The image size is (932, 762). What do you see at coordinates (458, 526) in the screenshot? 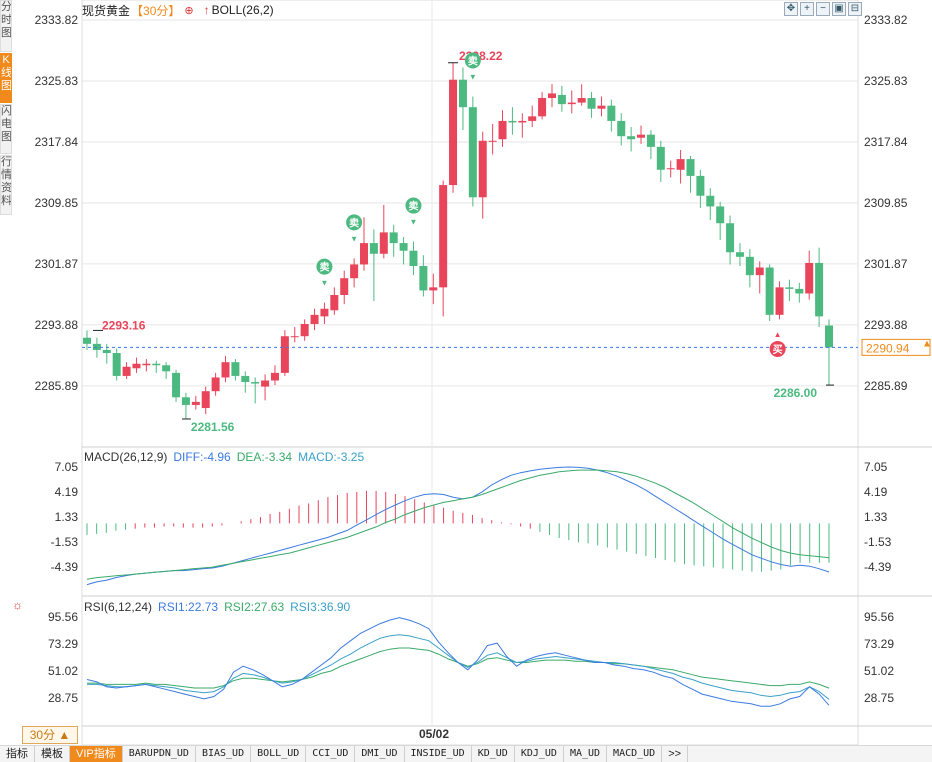
I see `macd-diff-line` at bounding box center [458, 526].